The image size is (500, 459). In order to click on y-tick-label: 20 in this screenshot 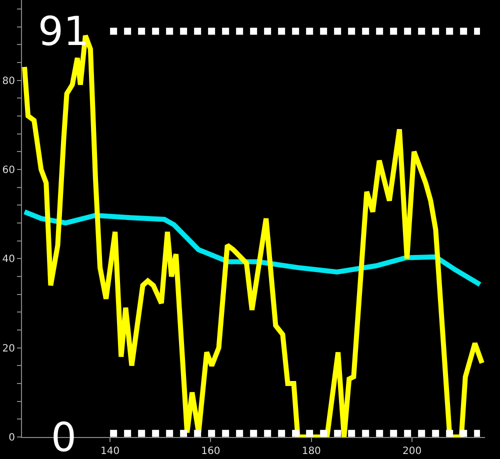, I will do `click(8, 348)`.